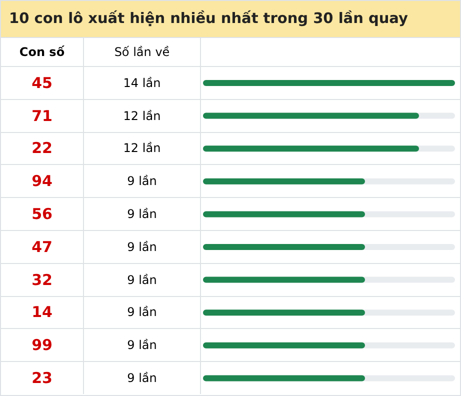 The height and width of the screenshot is (396, 461). What do you see at coordinates (142, 83) in the screenshot?
I see `data-label: 14 lần` at bounding box center [142, 83].